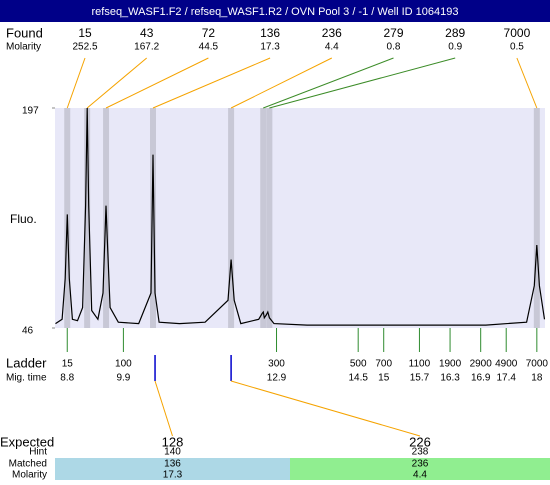  I want to click on found-molarity: 4.4, so click(332, 47).